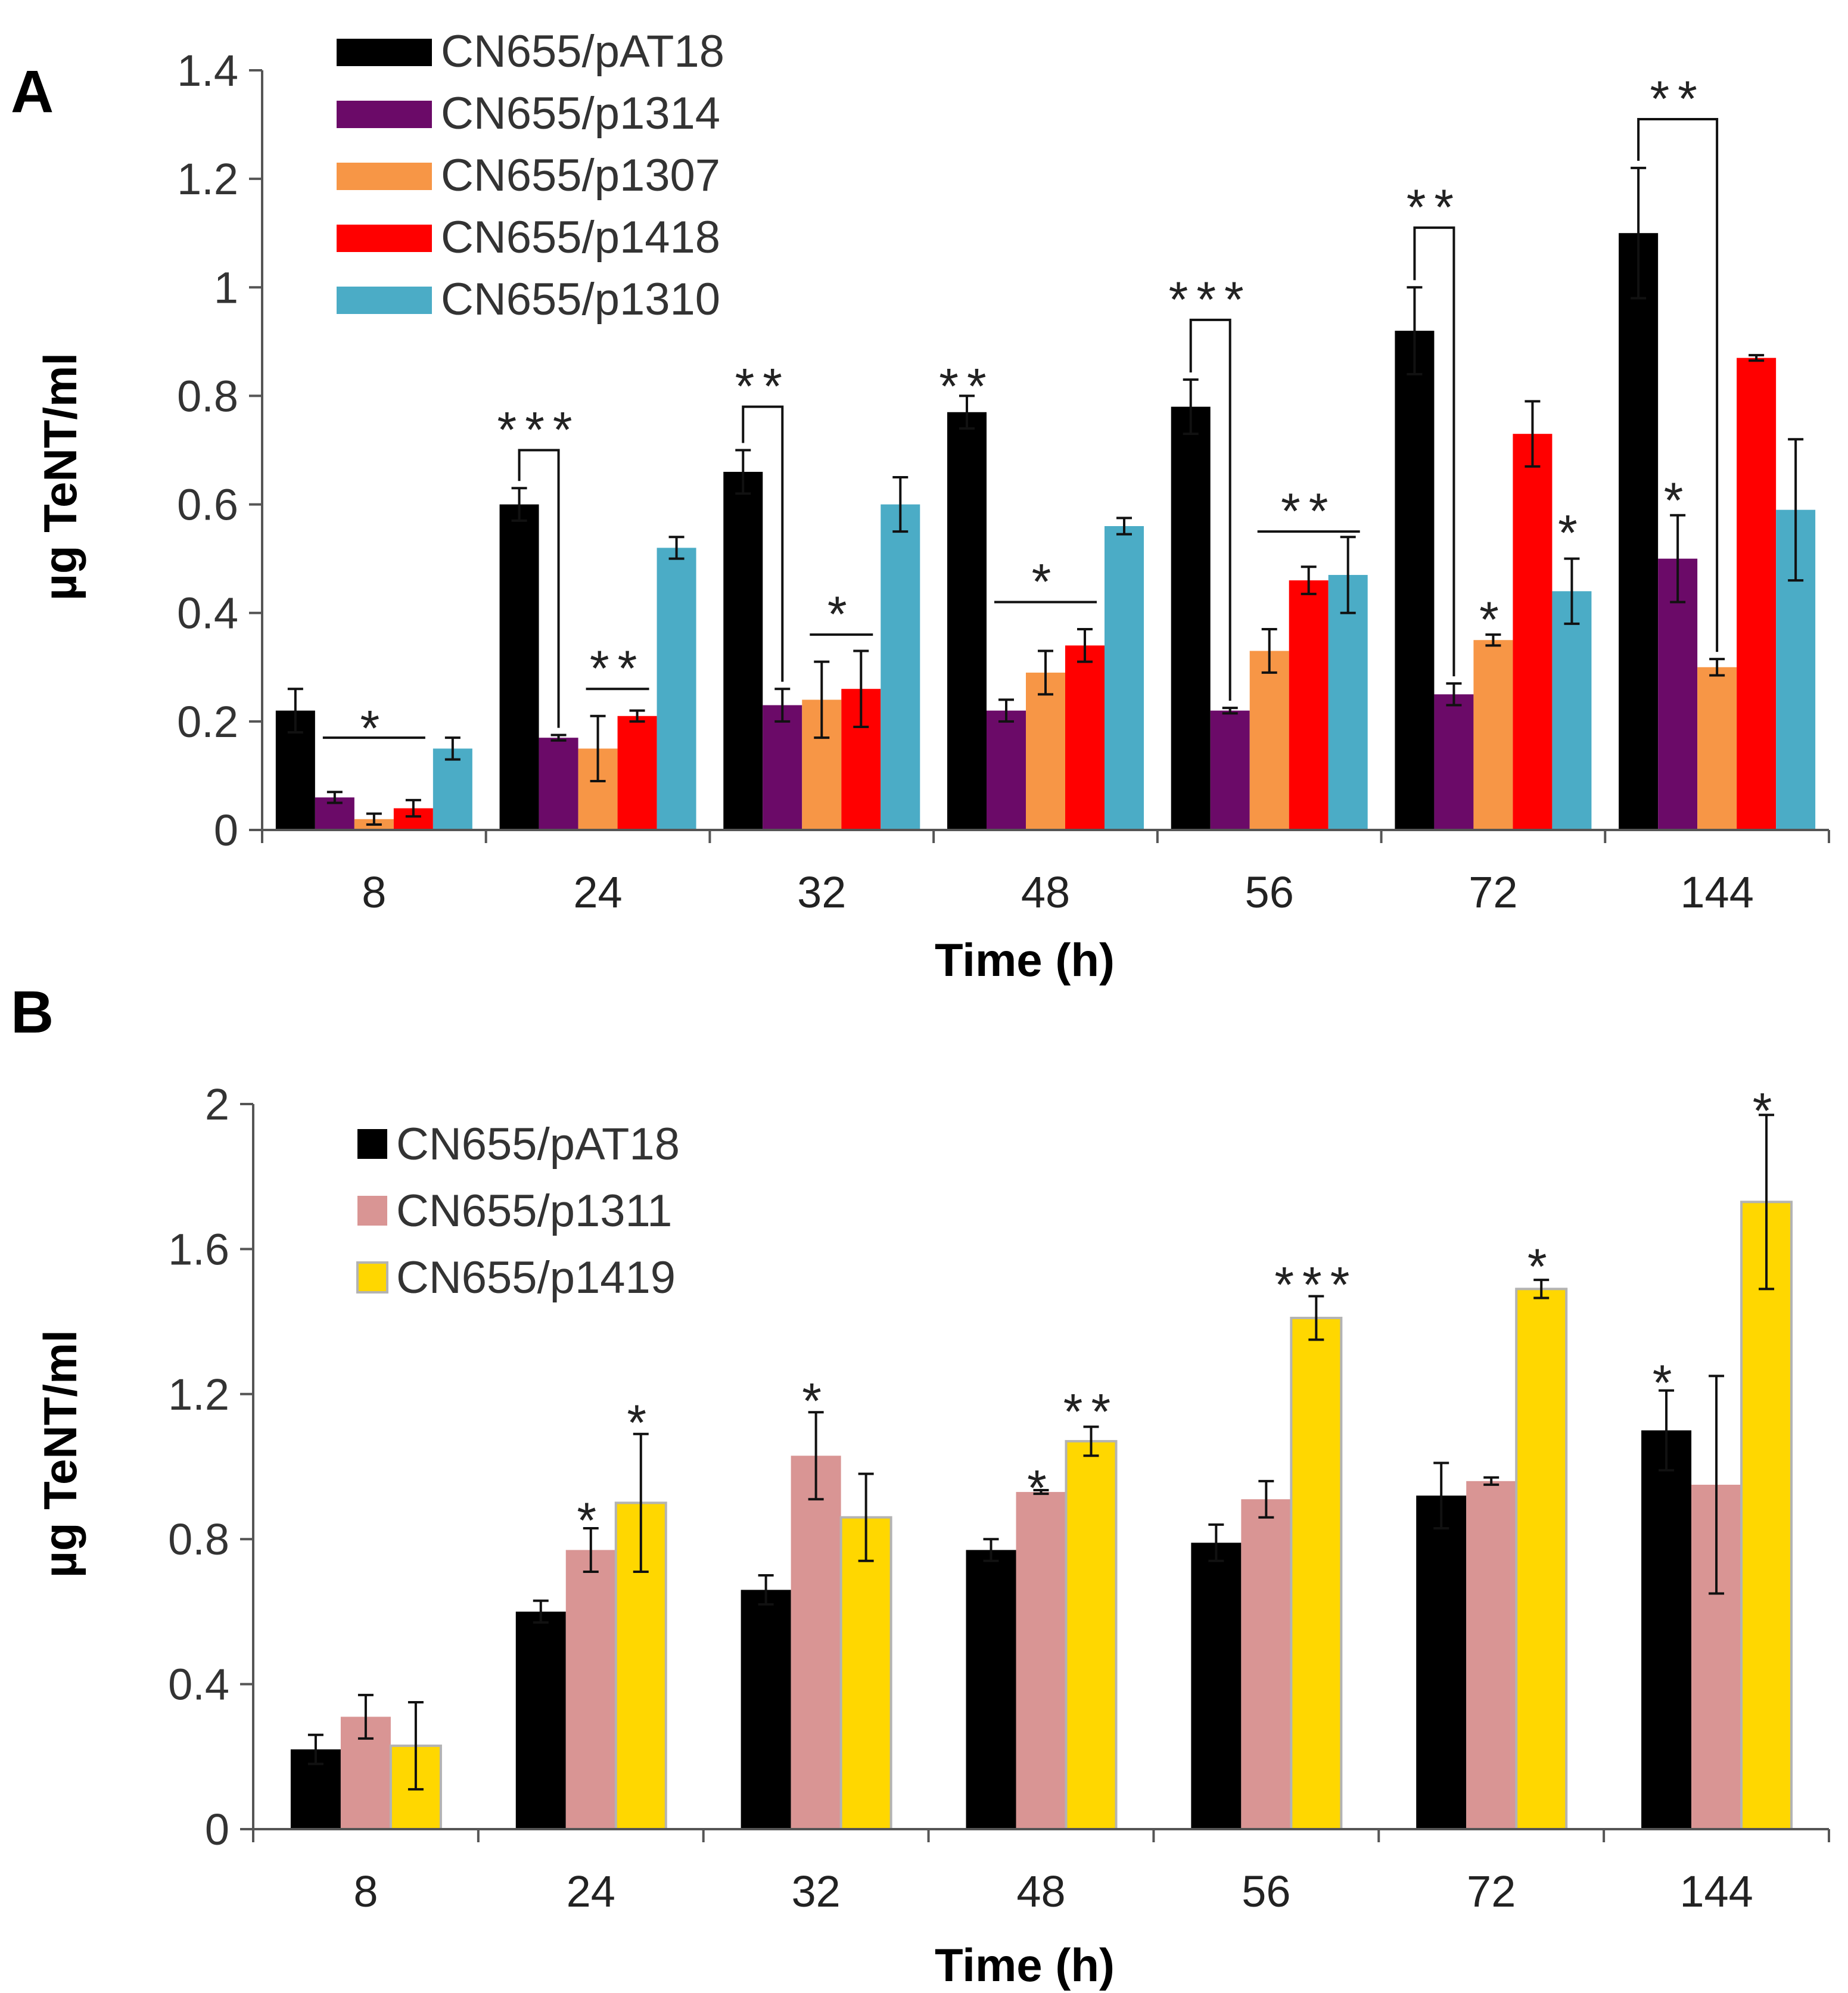 The width and height of the screenshot is (1848, 1993). I want to click on panel-b-y-tick-label: 1.6, so click(198, 1249).